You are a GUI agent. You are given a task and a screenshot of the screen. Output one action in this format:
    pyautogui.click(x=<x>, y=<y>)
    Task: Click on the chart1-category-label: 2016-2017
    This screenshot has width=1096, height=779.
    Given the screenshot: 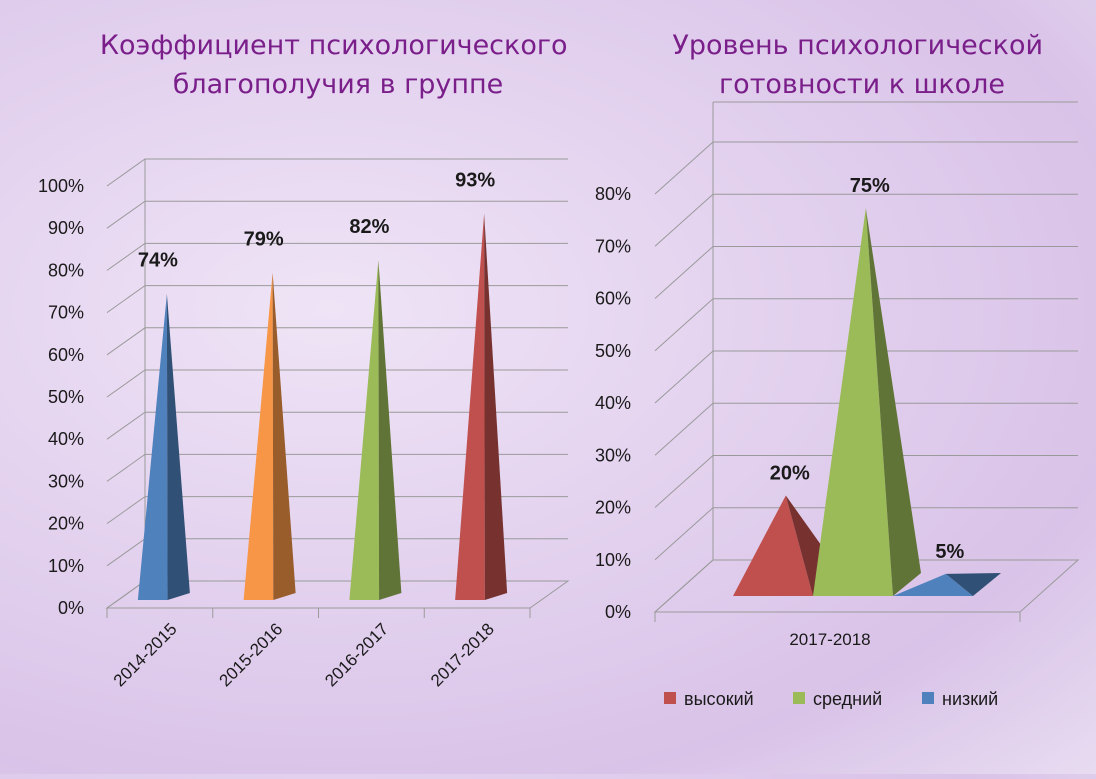 What is the action you would take?
    pyautogui.click(x=356, y=654)
    